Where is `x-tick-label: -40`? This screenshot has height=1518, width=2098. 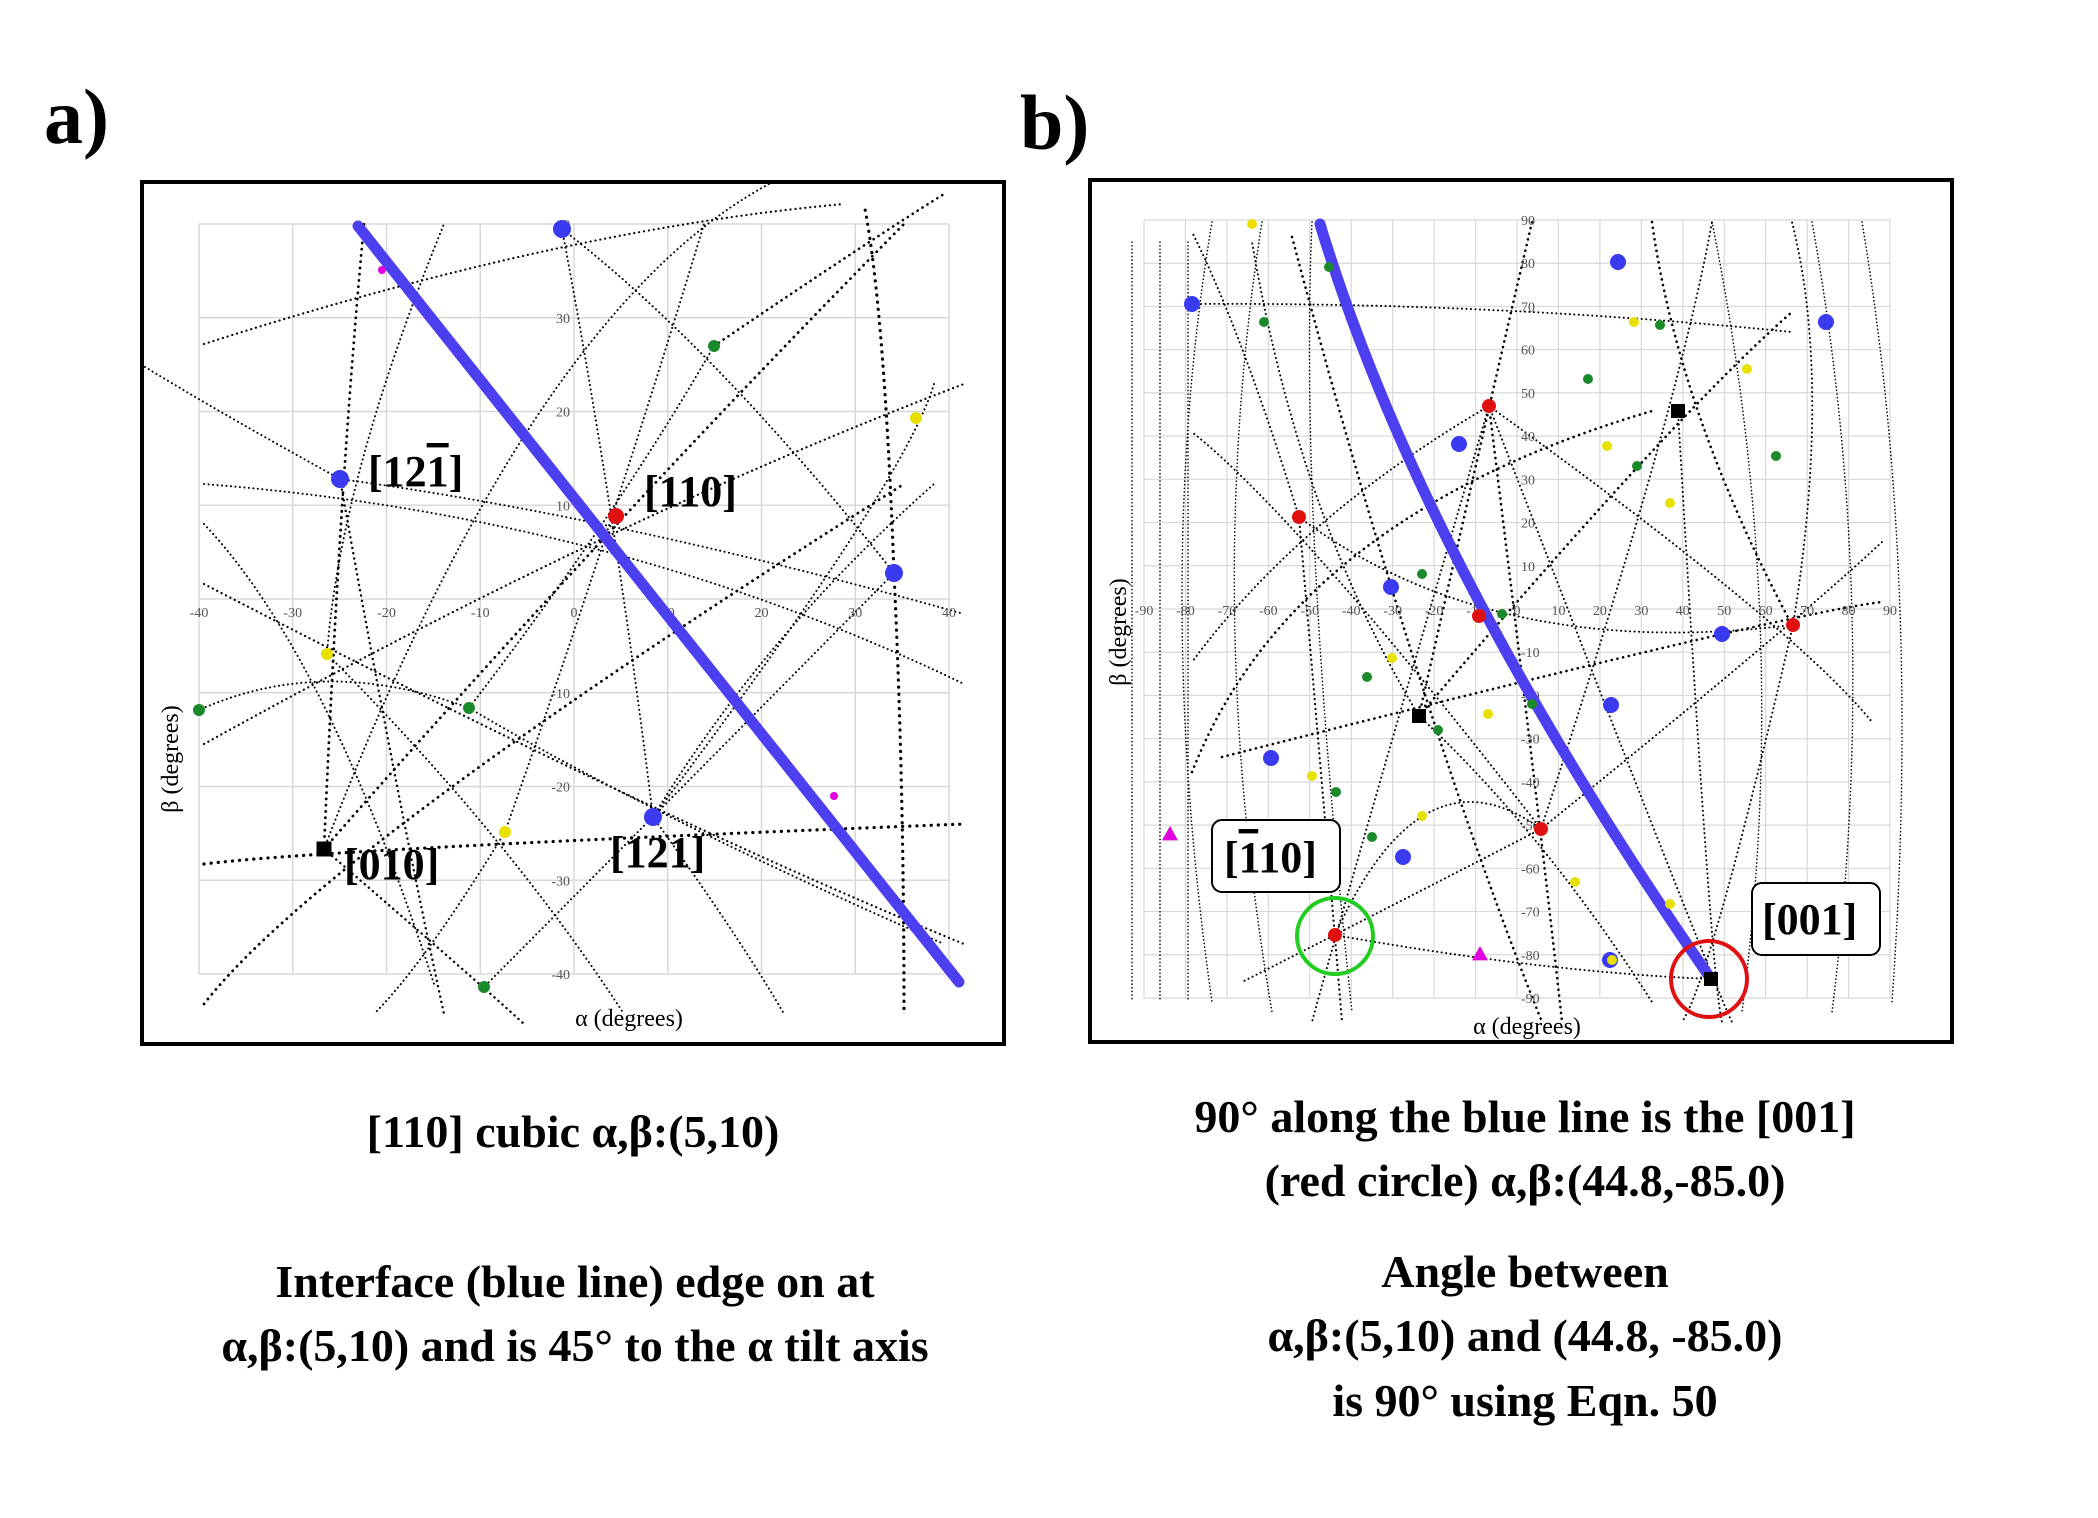
x-tick-label: -40 is located at coordinates (1351, 611).